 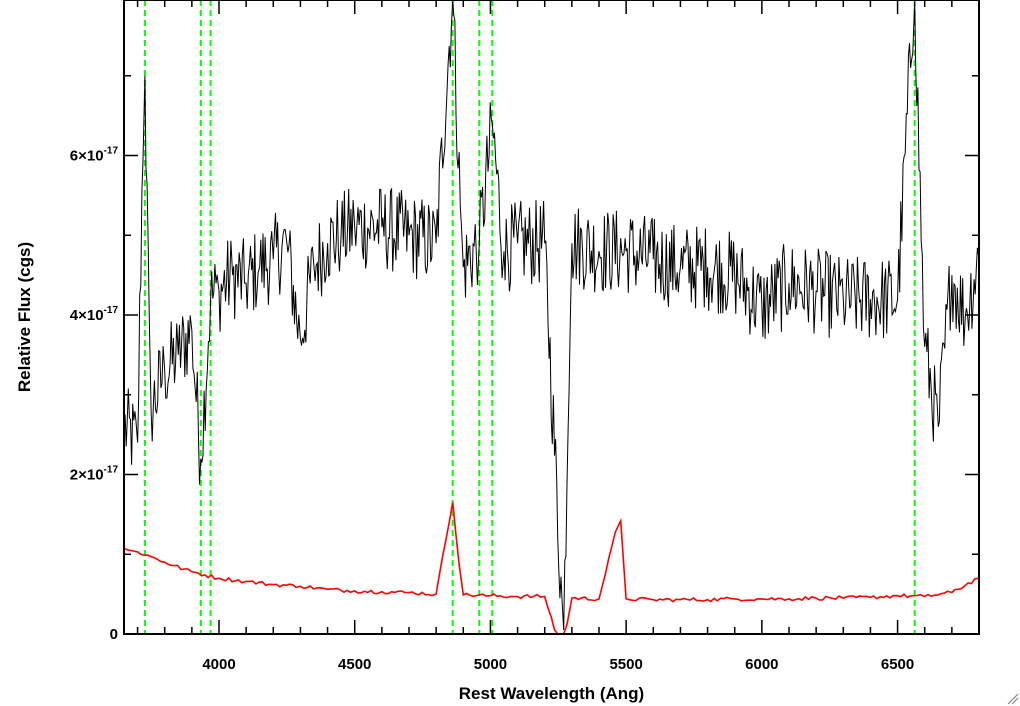 I want to click on y-tick-label: 6×10⁻¹⁷, so click(x=94, y=155).